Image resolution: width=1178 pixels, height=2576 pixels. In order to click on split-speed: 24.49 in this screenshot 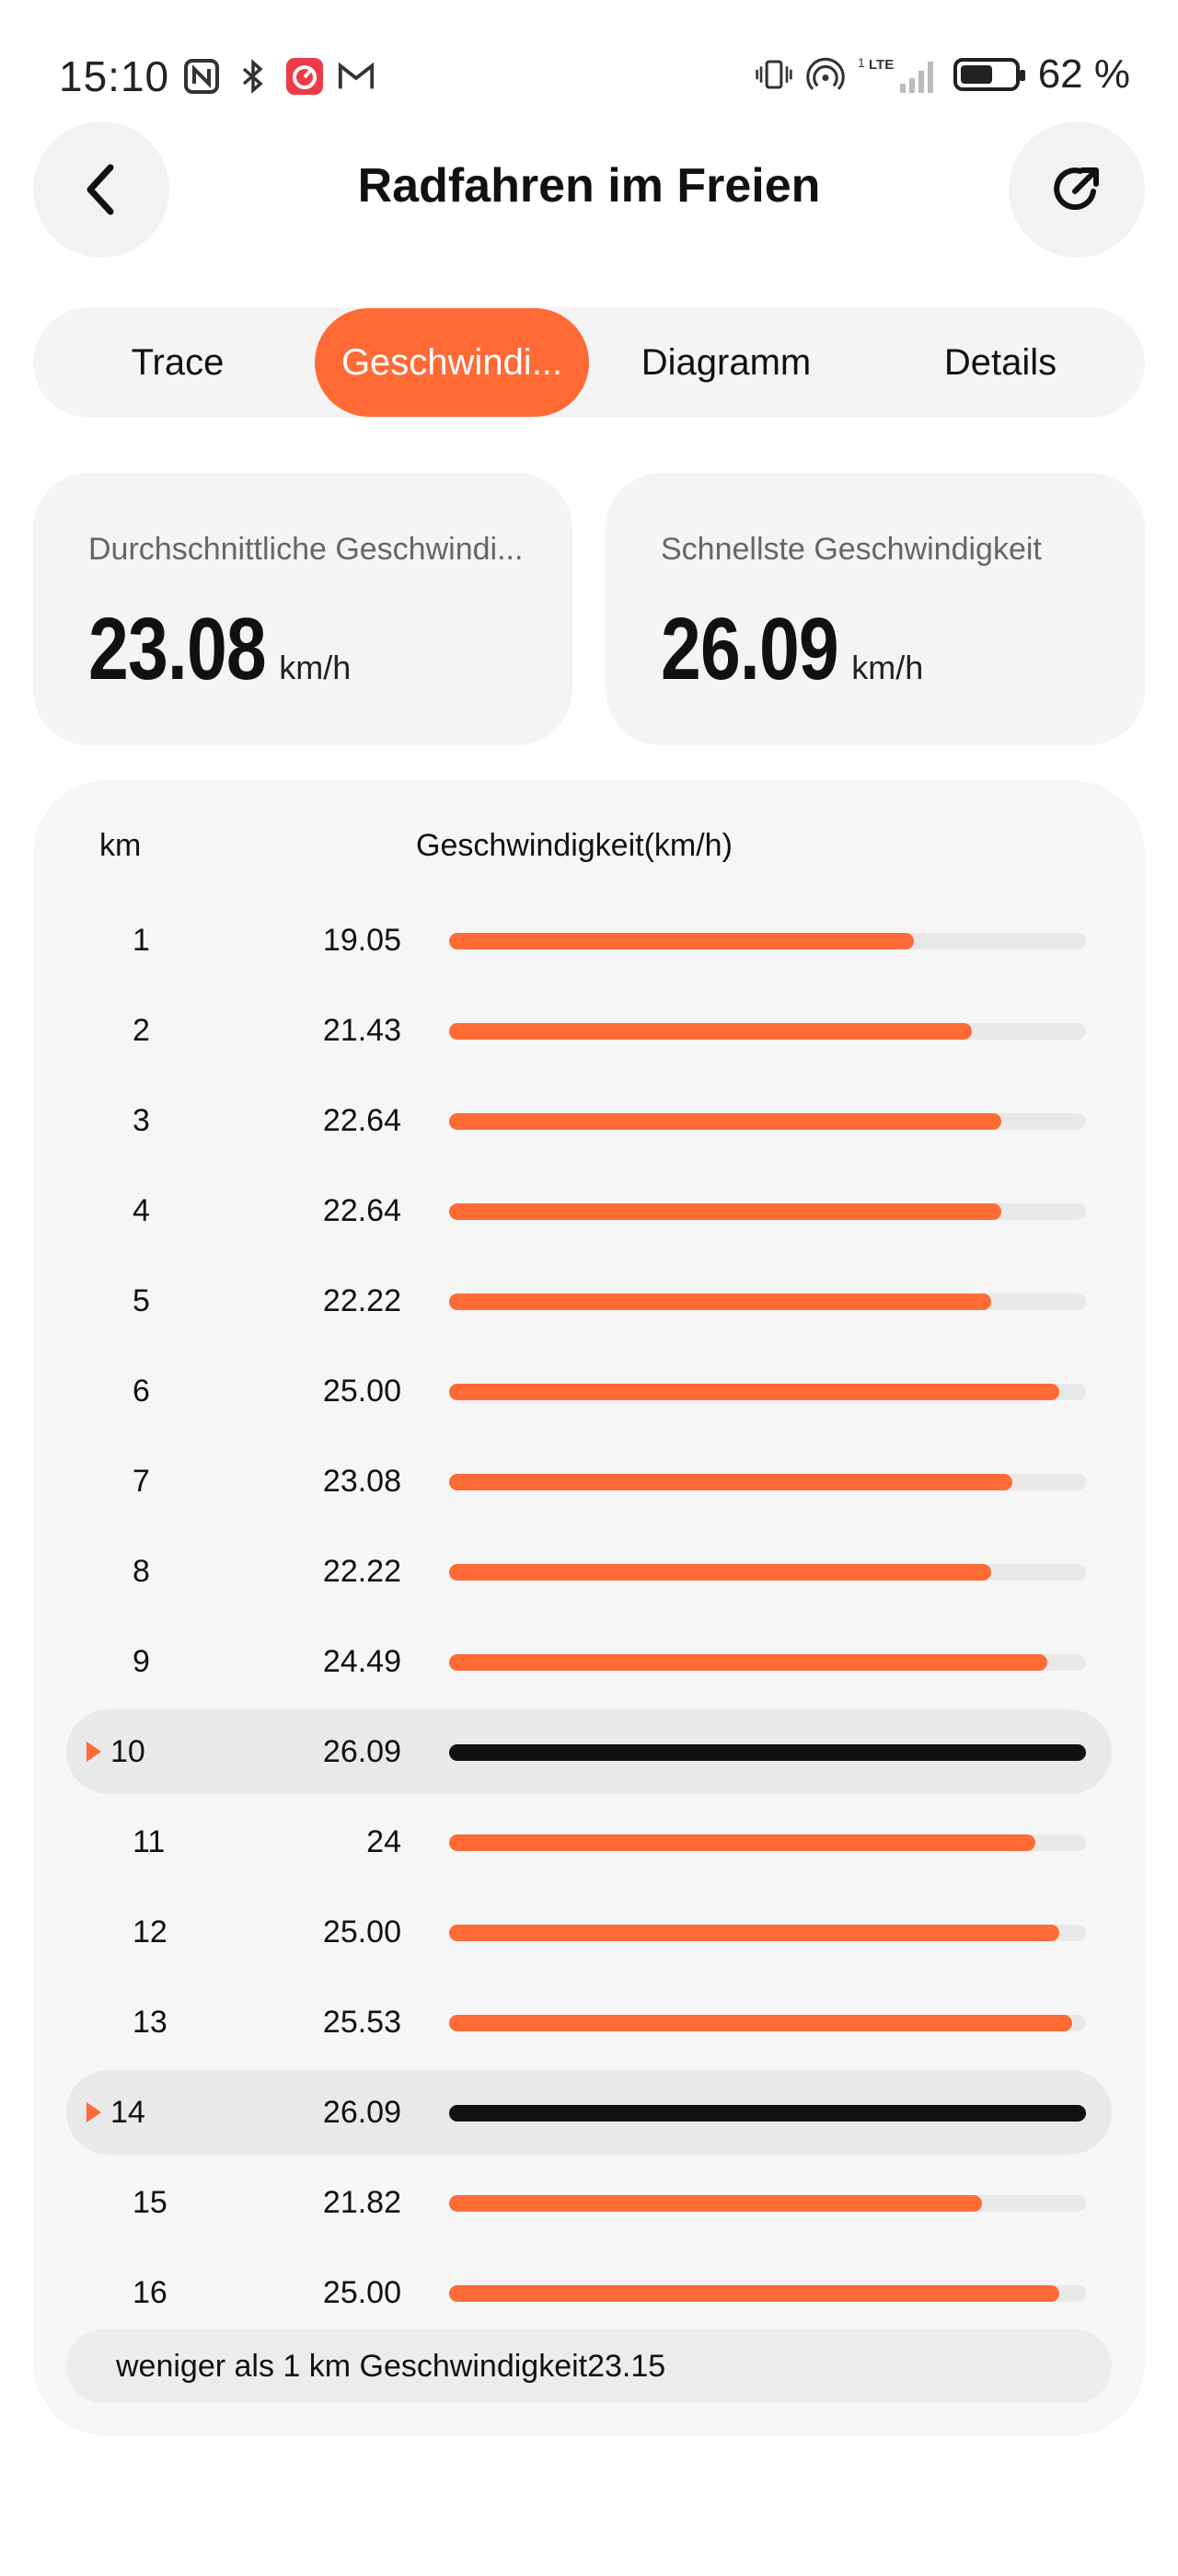, I will do `click(361, 1661)`.